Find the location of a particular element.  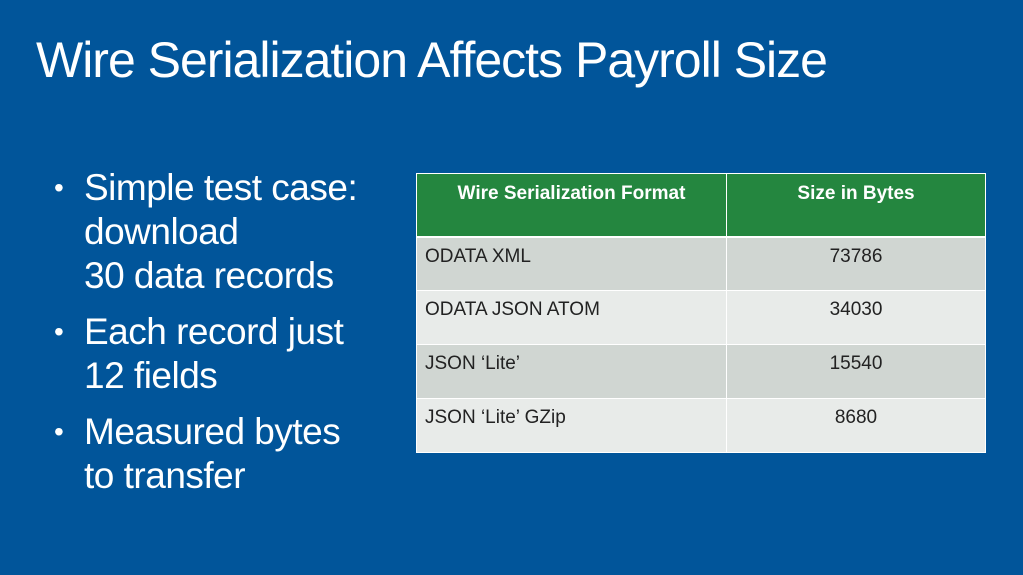

table-row: ODATA XML 73786 is located at coordinates (701, 263).